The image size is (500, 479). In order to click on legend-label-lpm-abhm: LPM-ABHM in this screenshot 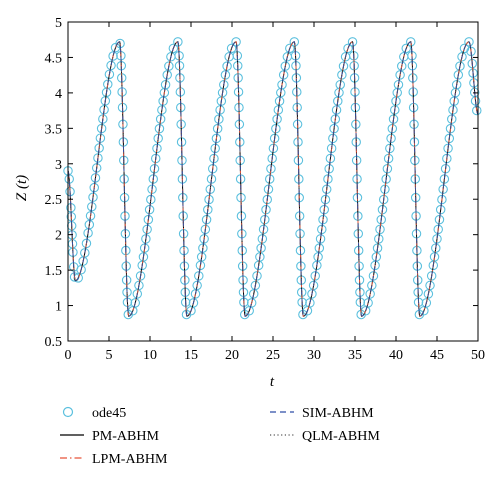, I will do `click(130, 459)`.